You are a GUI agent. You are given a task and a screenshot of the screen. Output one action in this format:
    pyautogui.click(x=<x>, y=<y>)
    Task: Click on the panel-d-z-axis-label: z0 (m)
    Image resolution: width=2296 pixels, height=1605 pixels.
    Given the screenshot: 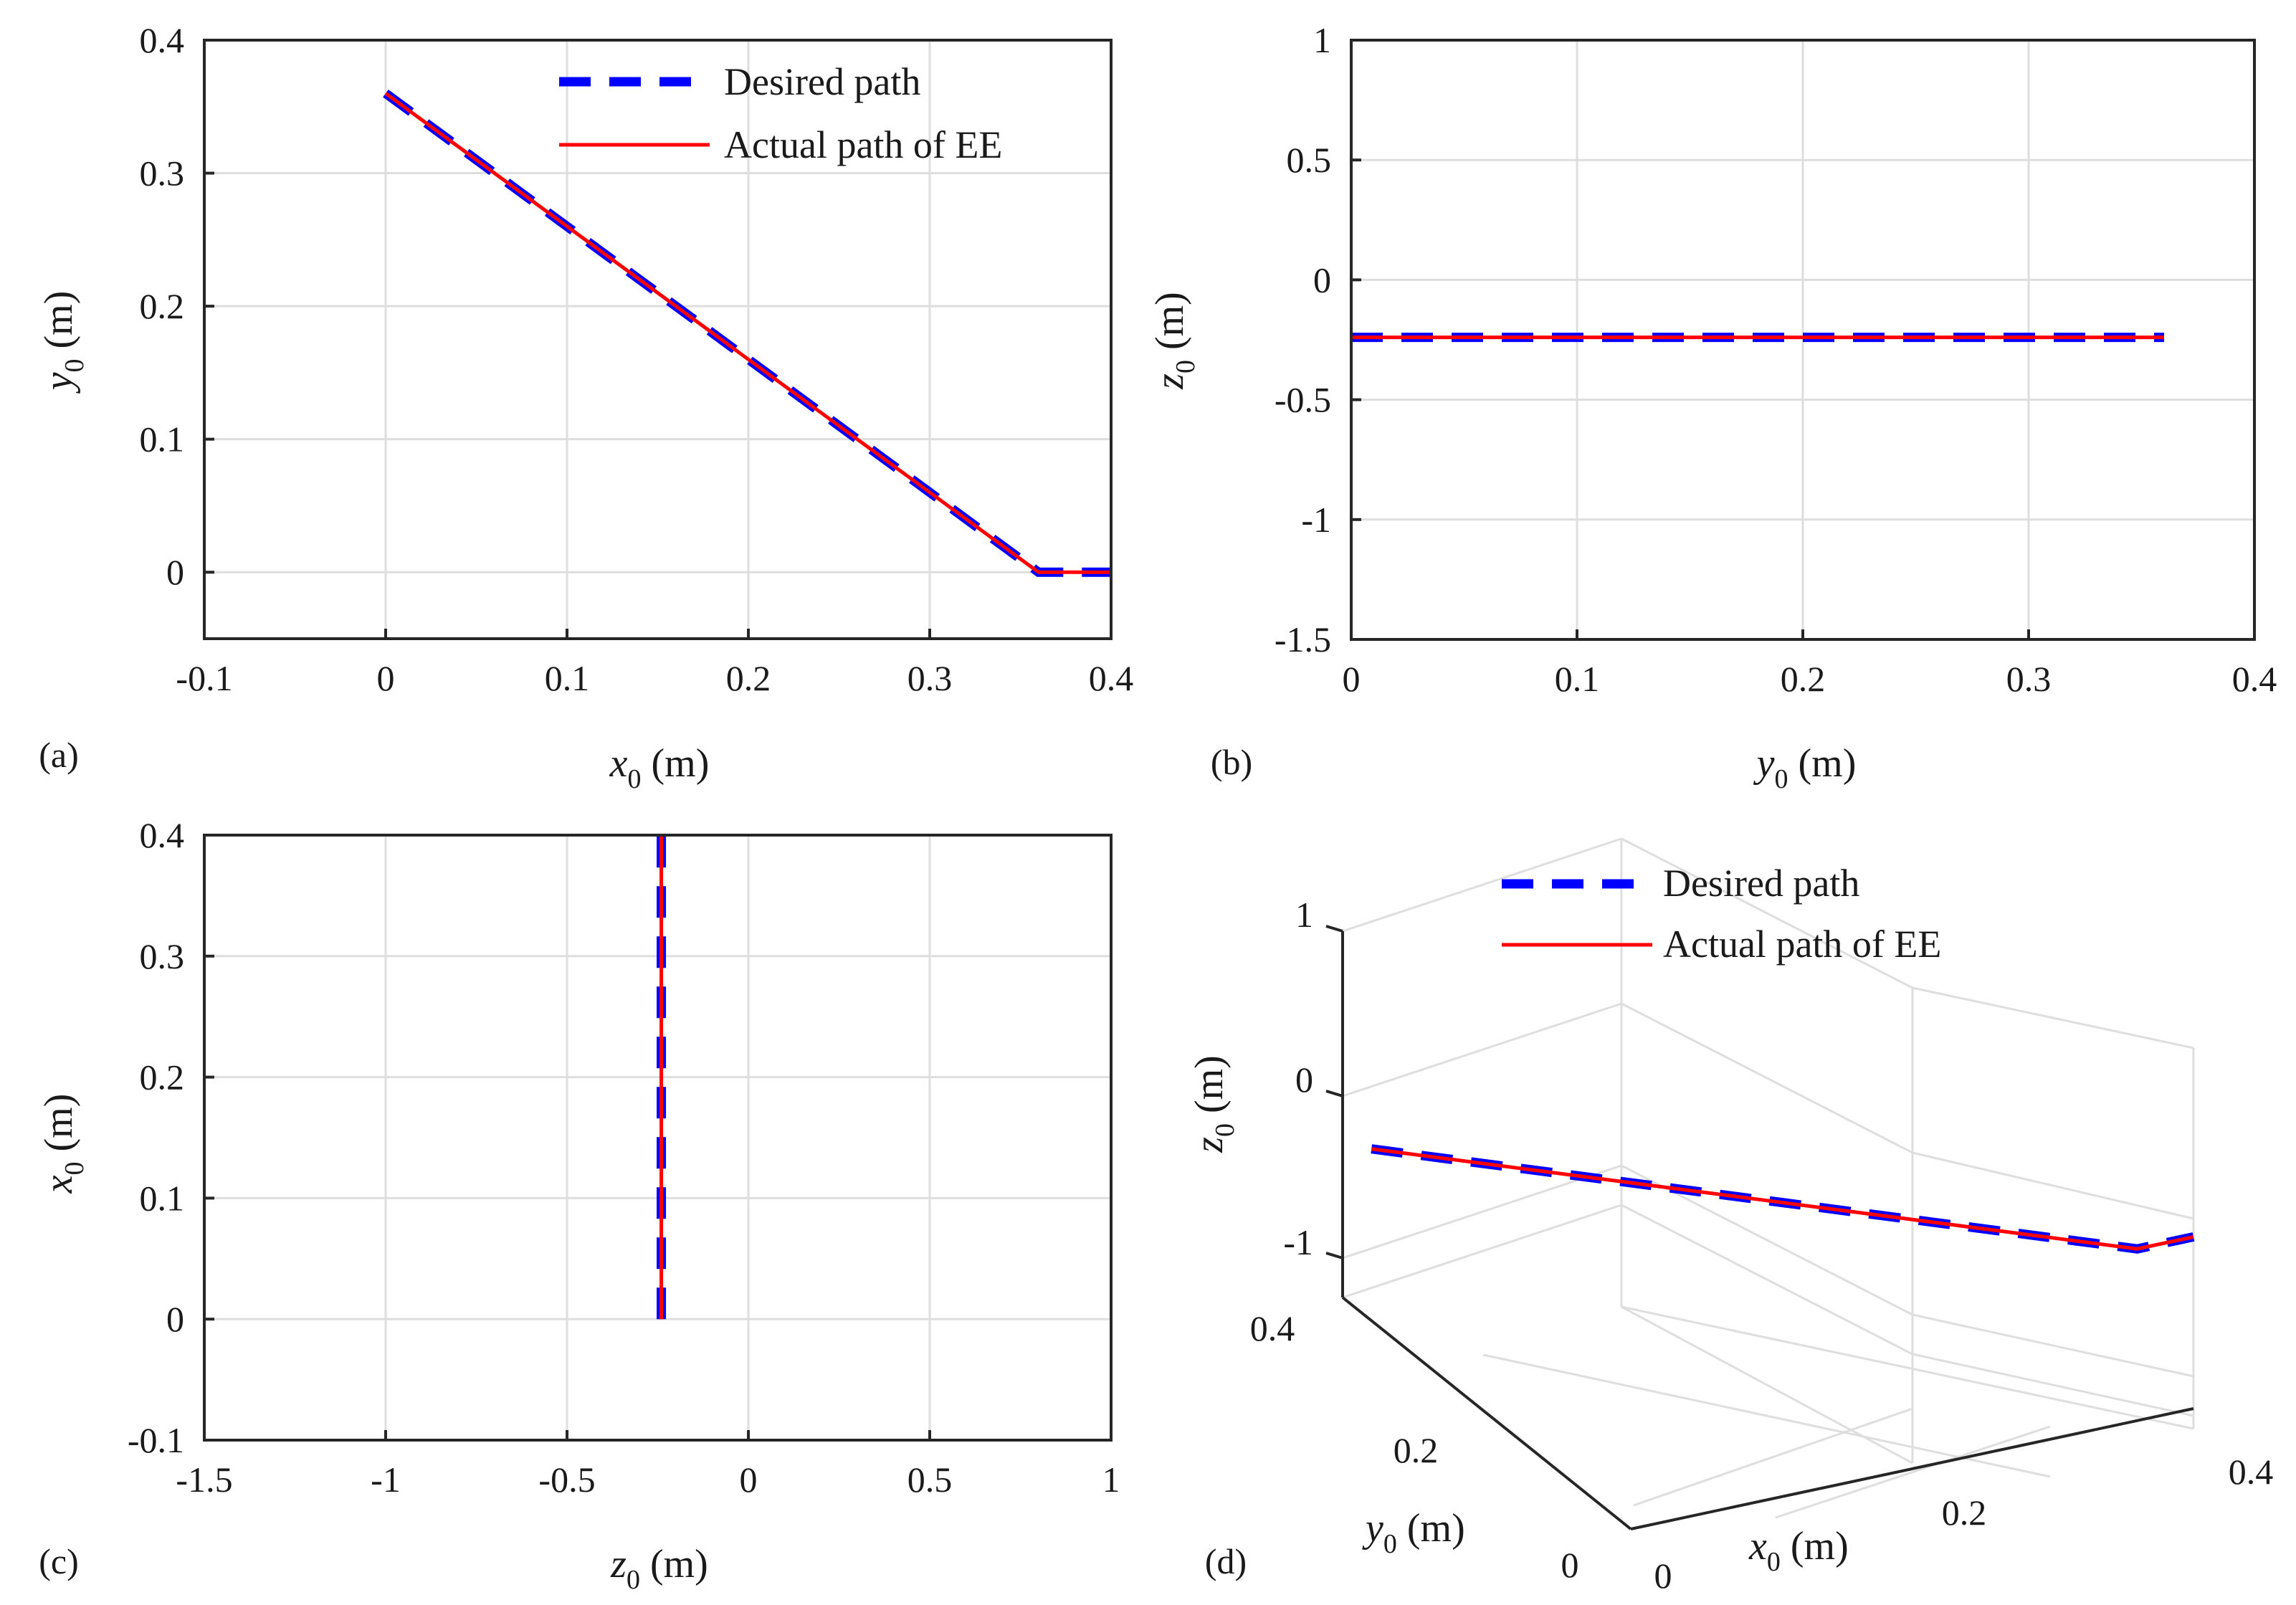 What is the action you would take?
    pyautogui.click(x=1213, y=1104)
    